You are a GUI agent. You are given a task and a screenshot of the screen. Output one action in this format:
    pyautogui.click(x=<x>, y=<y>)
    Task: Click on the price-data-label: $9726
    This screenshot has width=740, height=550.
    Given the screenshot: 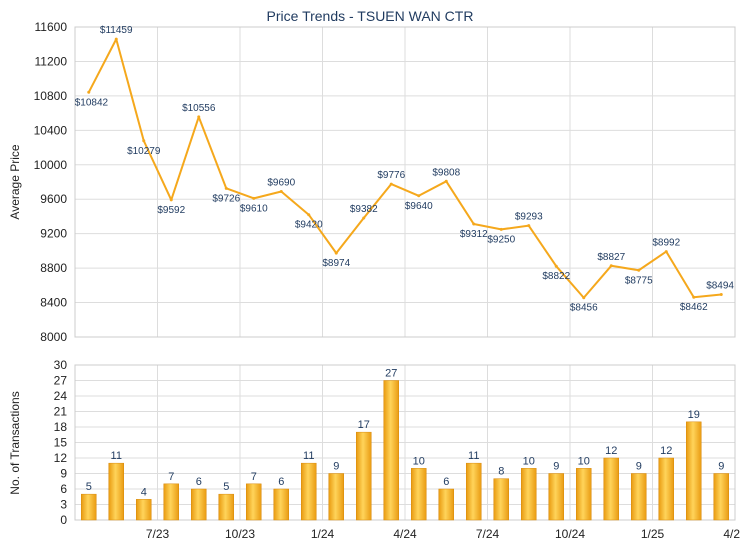 What is the action you would take?
    pyautogui.click(x=226, y=198)
    